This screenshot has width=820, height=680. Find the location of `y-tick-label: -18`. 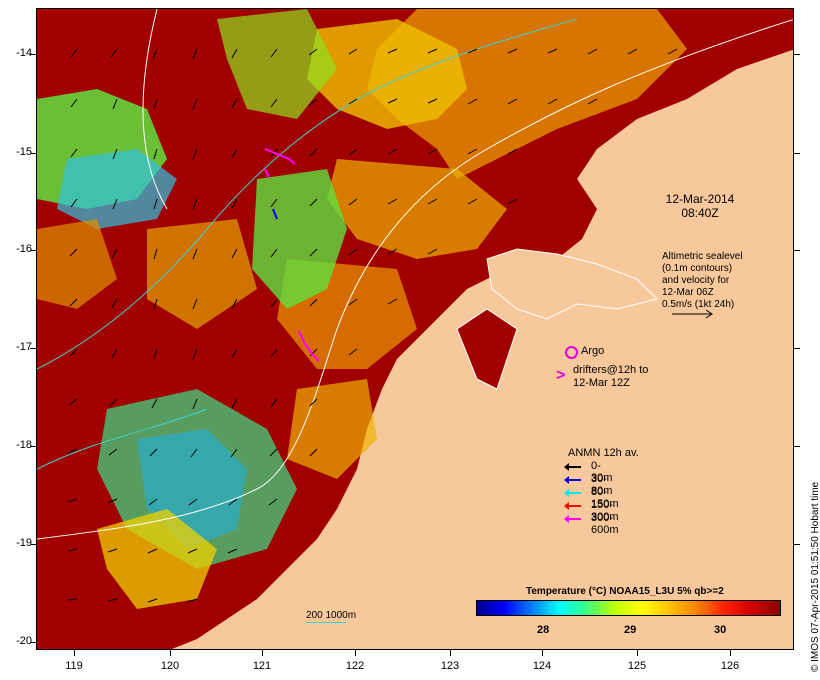

y-tick-label: -18 is located at coordinates (24, 445).